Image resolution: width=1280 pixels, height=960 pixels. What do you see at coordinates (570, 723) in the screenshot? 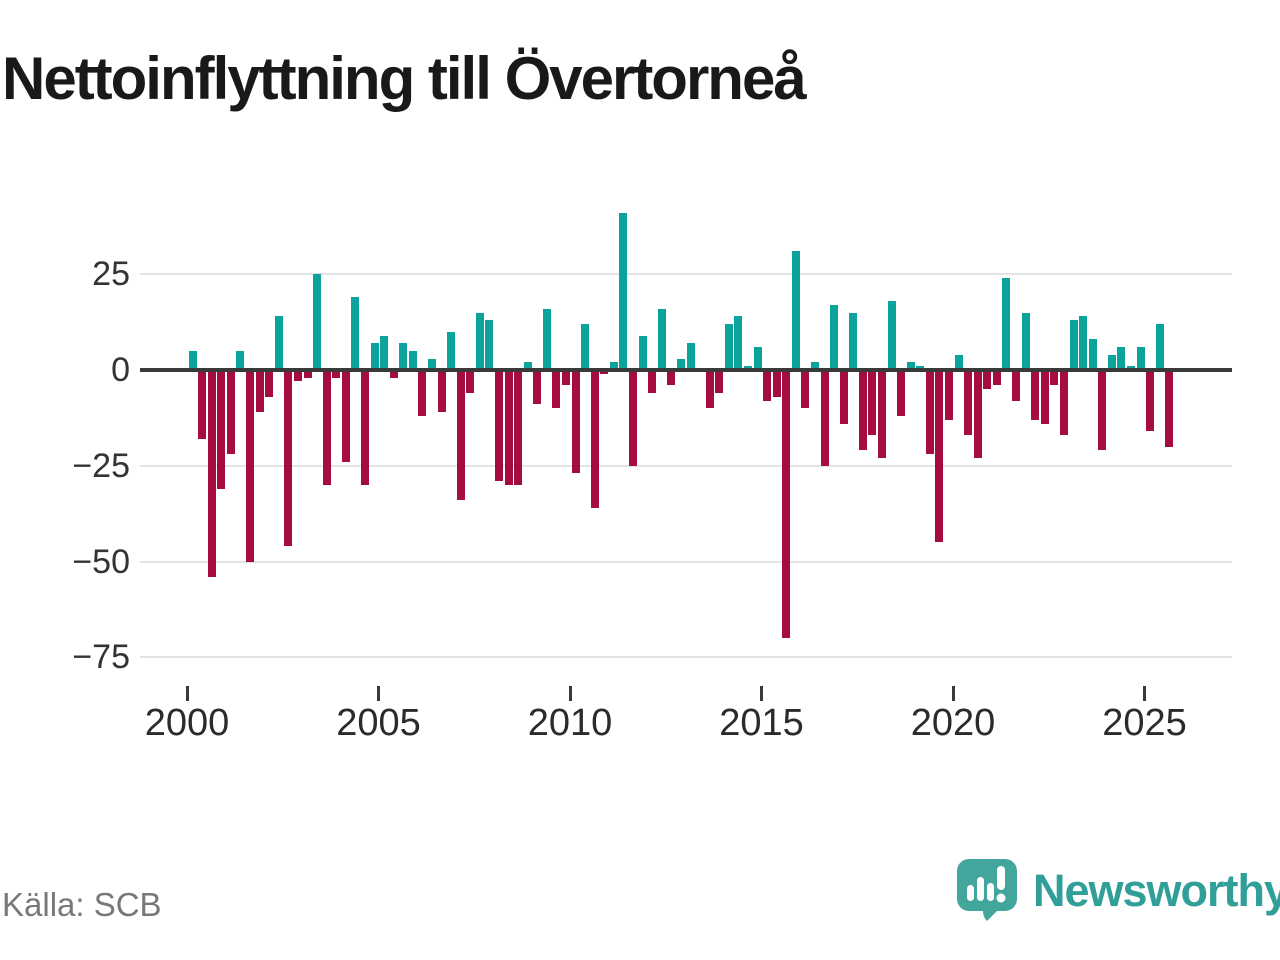
I see `x-tick-label: 2010` at bounding box center [570, 723].